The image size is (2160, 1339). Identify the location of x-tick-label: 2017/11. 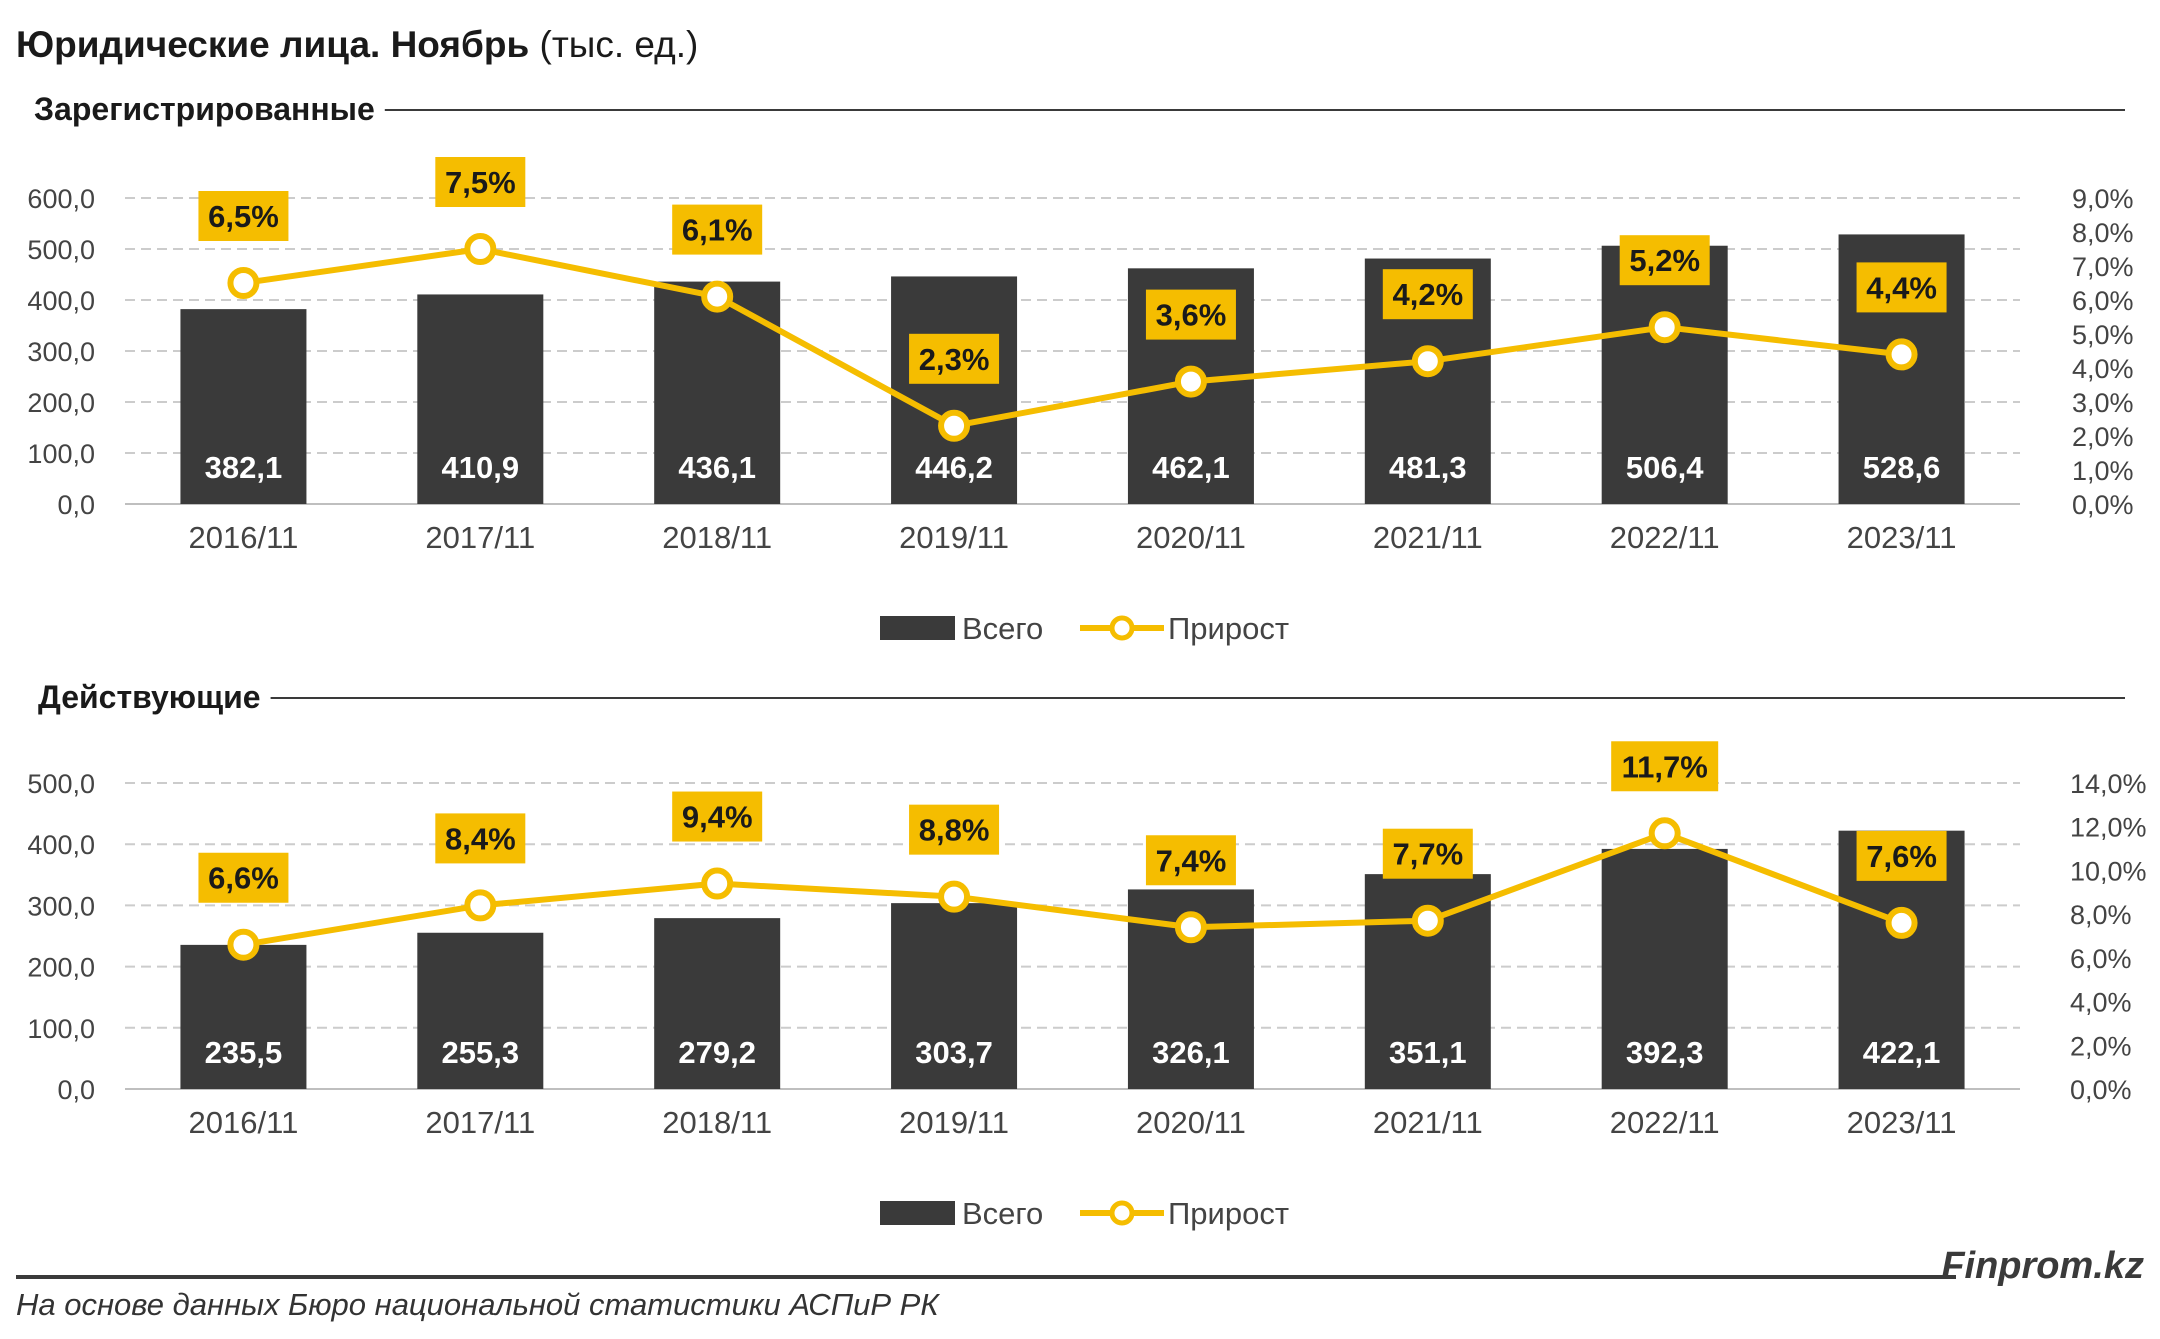
(480, 537).